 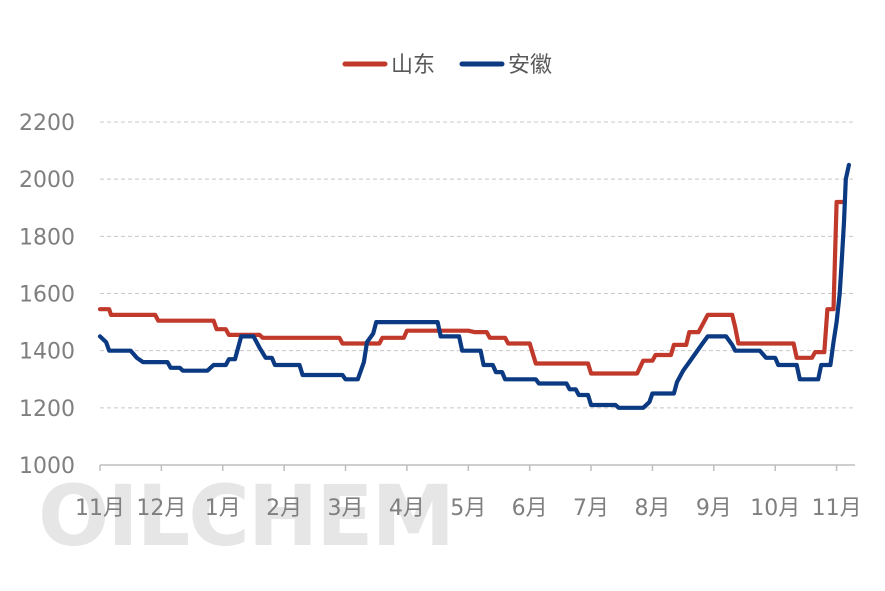 I want to click on y-tick-label: 2200, so click(x=47, y=123).